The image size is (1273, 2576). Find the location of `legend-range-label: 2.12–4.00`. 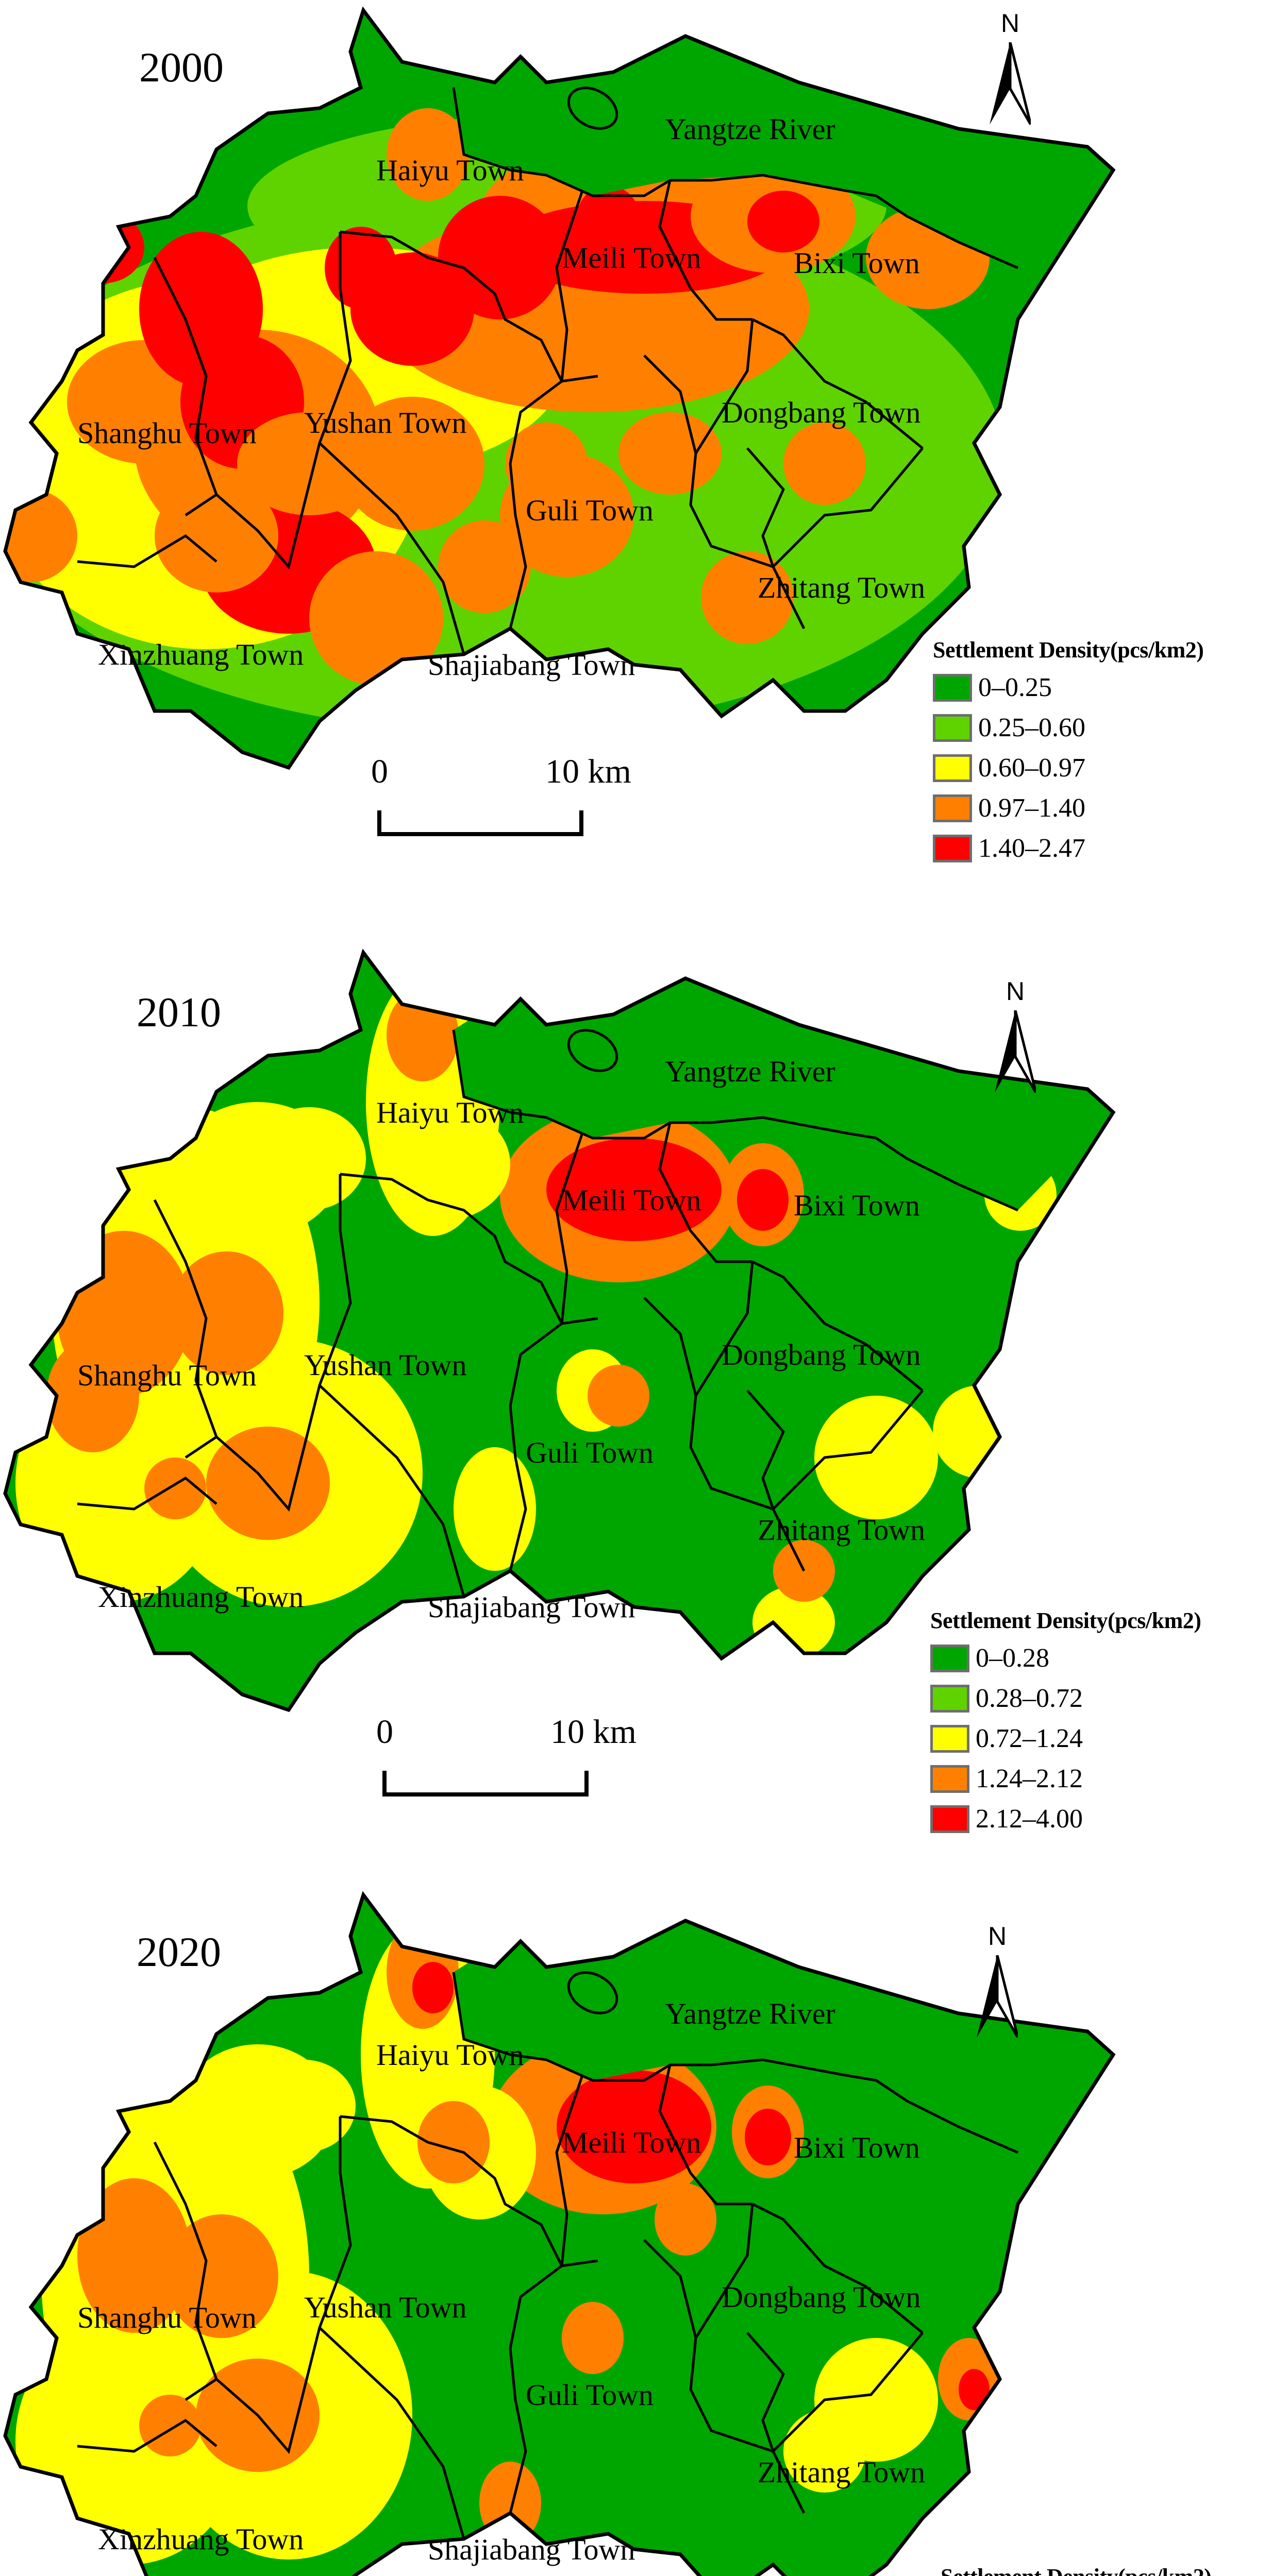

legend-range-label: 2.12–4.00 is located at coordinates (1029, 1819).